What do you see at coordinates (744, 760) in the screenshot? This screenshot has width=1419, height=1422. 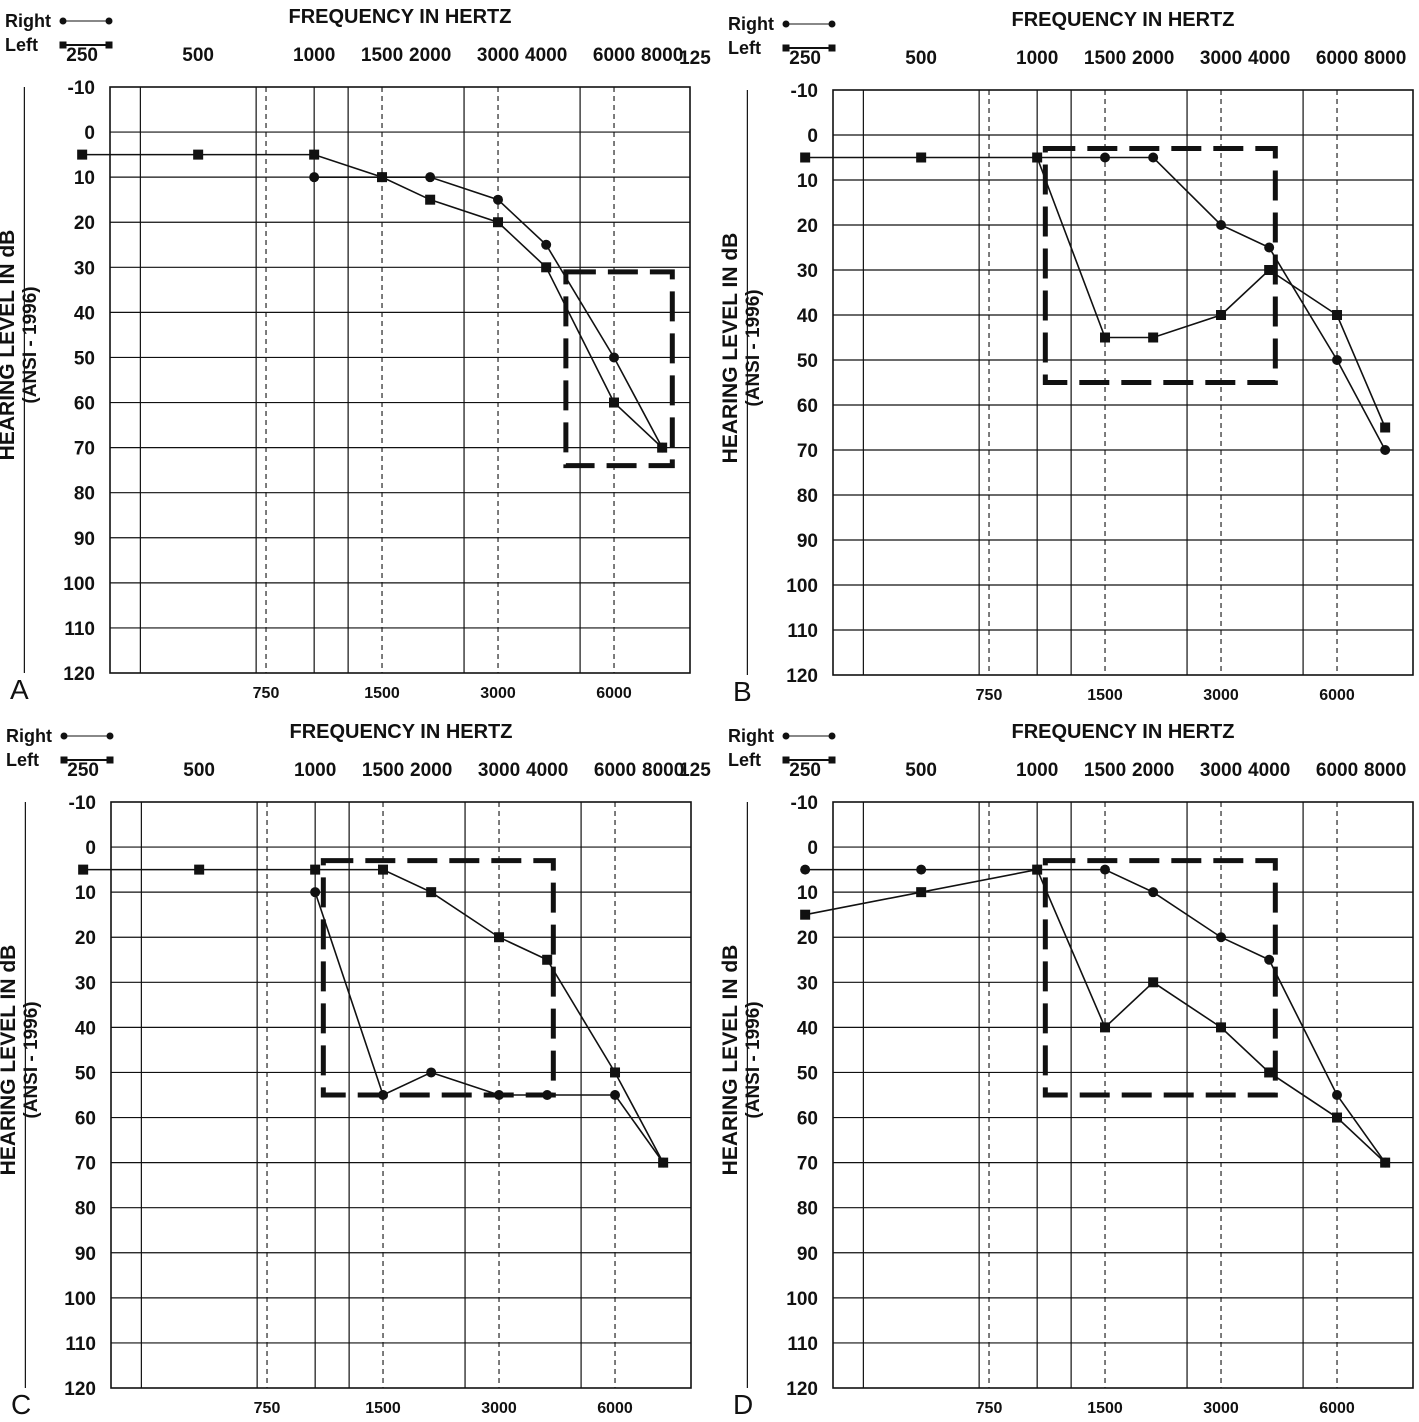 I see `legend-label: Left` at bounding box center [744, 760].